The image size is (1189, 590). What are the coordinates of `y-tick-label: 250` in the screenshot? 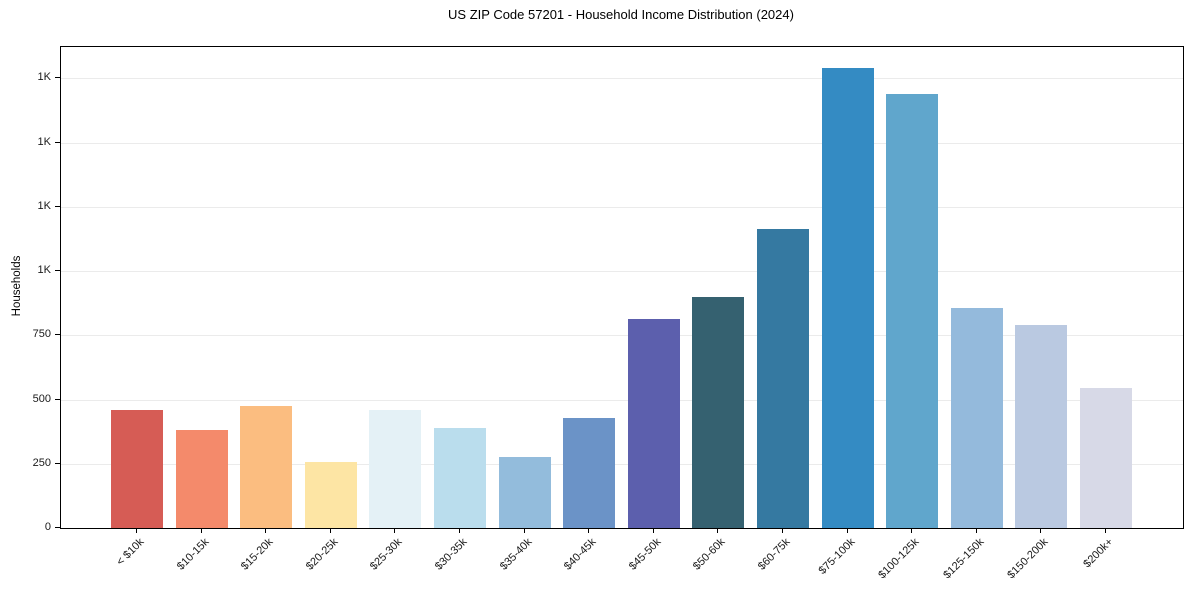 It's located at (41, 462).